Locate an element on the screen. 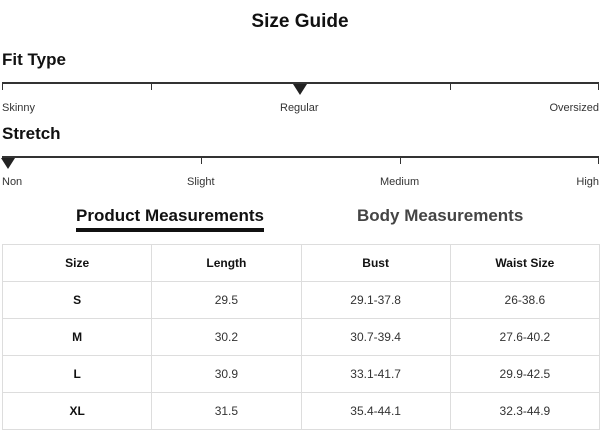 The width and height of the screenshot is (600, 430). fit-type-heading: Fit Type is located at coordinates (34, 59).